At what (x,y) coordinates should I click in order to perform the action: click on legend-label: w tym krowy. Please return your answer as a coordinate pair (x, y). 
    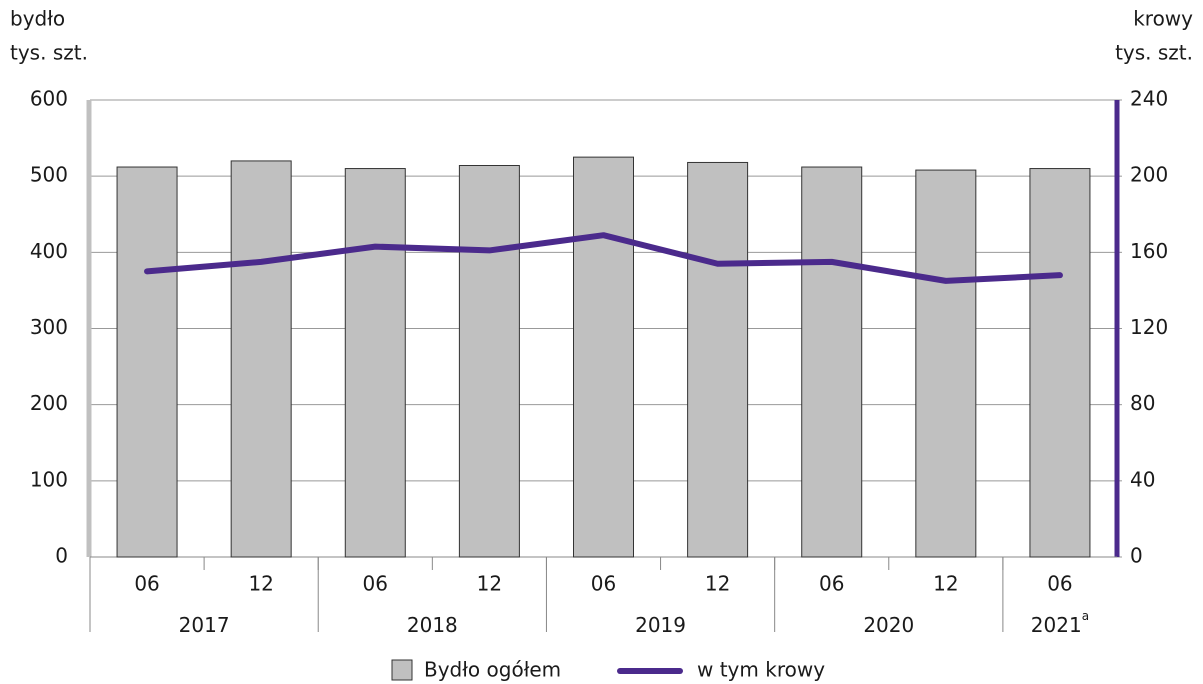
    Looking at the image, I should click on (761, 670).